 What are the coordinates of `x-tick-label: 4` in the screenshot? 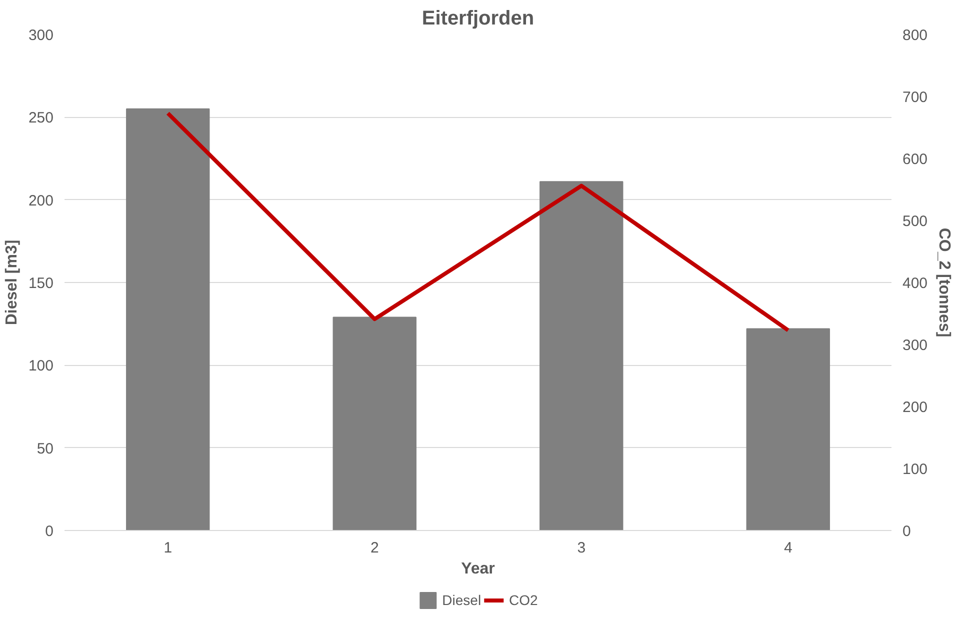 It's located at (788, 548).